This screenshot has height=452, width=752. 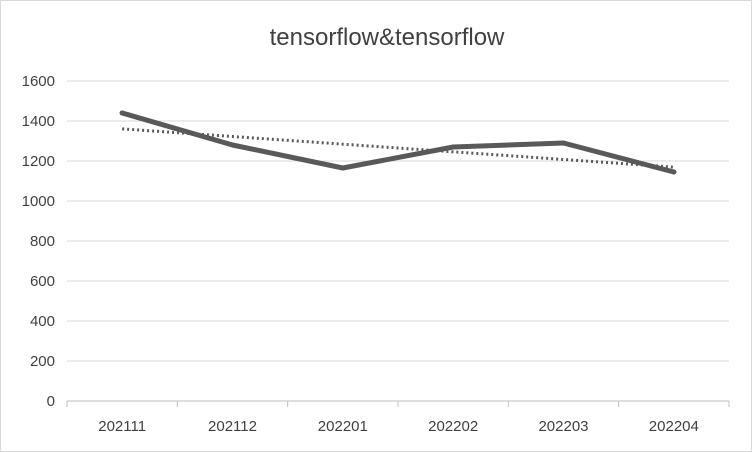 I want to click on x-tick-label: 202204, so click(x=674, y=426).